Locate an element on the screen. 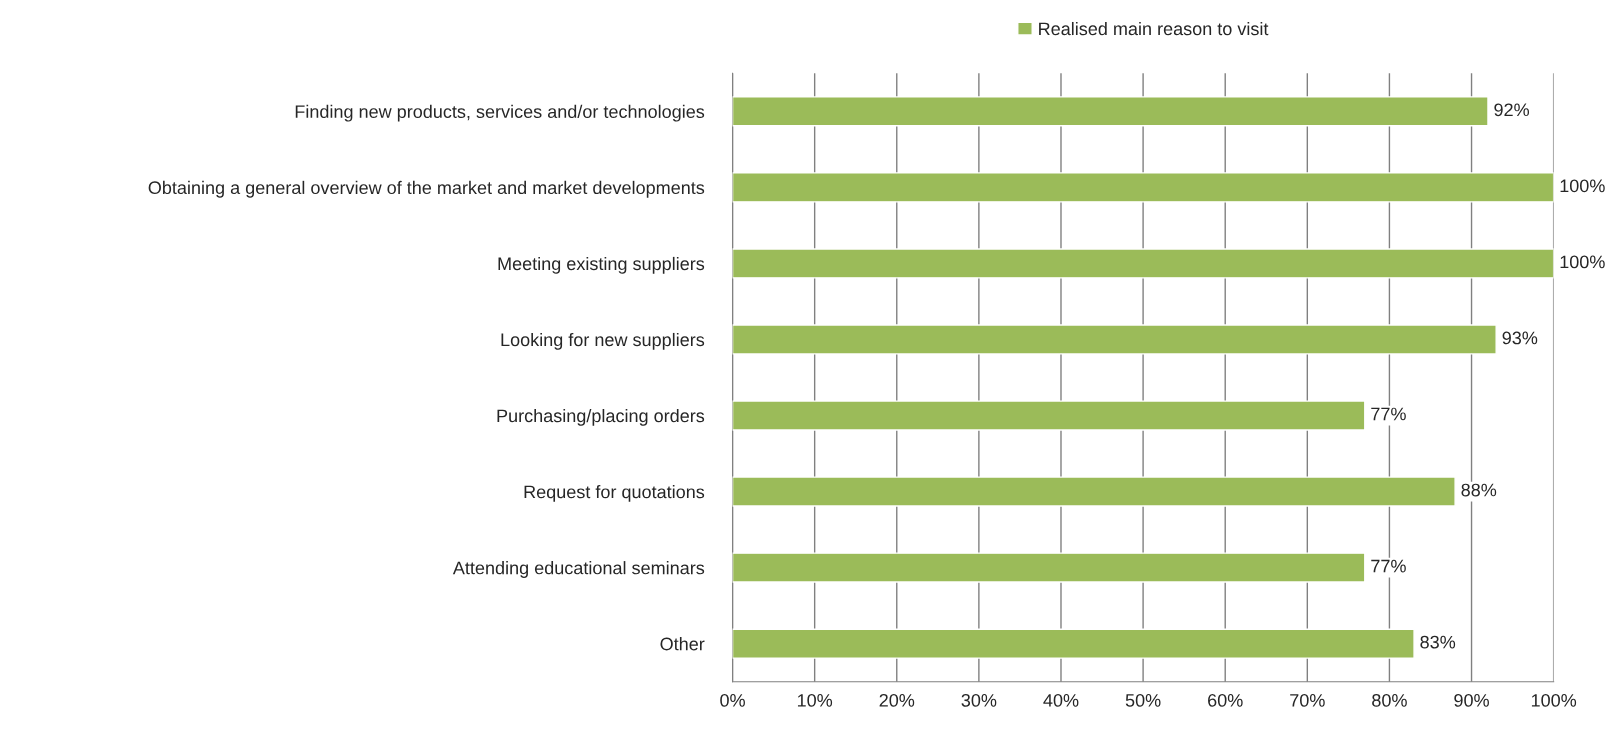  y-tick-label: Meeting existing suppliers is located at coordinates (601, 265).